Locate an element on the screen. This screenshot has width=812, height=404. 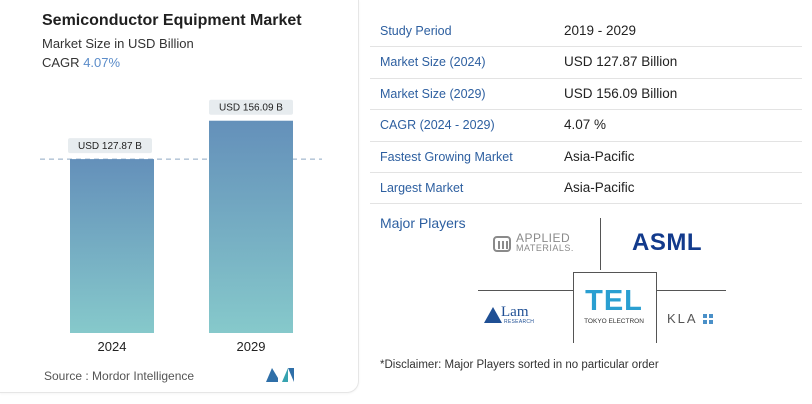
row-value: USD 127.87 Billion is located at coordinates (621, 62).